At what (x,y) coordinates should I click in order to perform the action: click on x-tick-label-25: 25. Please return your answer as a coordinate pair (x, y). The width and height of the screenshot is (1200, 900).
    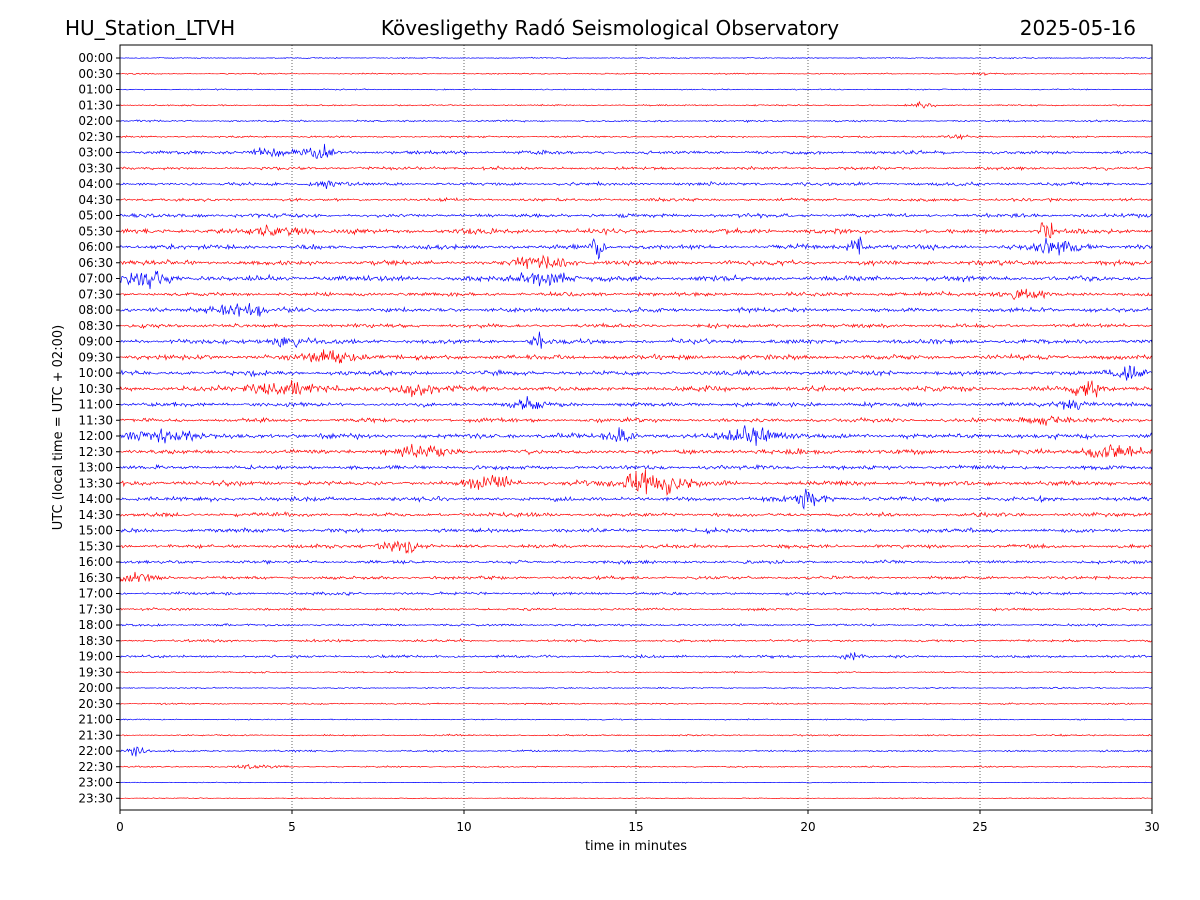
    Looking at the image, I should click on (979, 827).